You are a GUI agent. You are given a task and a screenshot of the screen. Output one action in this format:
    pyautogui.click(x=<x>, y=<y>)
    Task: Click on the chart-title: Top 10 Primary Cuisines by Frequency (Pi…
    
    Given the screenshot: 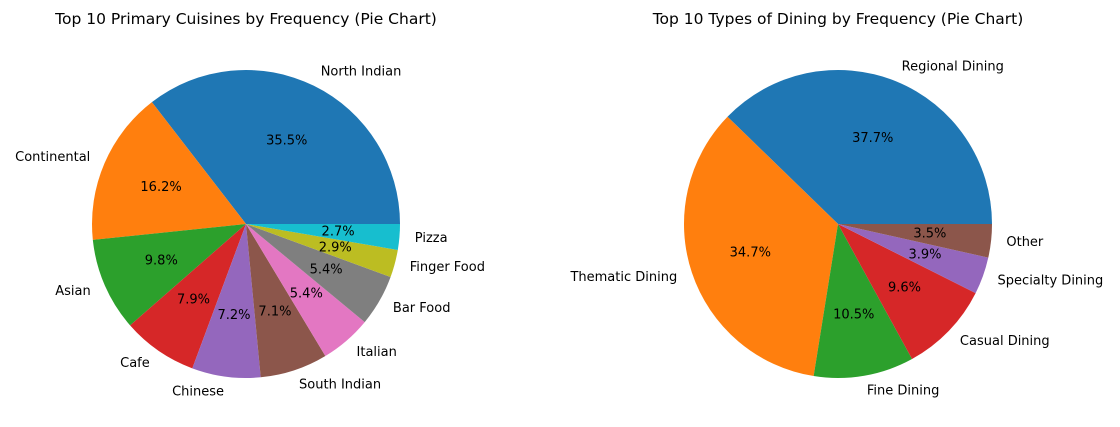 What is the action you would take?
    pyautogui.click(x=245, y=19)
    